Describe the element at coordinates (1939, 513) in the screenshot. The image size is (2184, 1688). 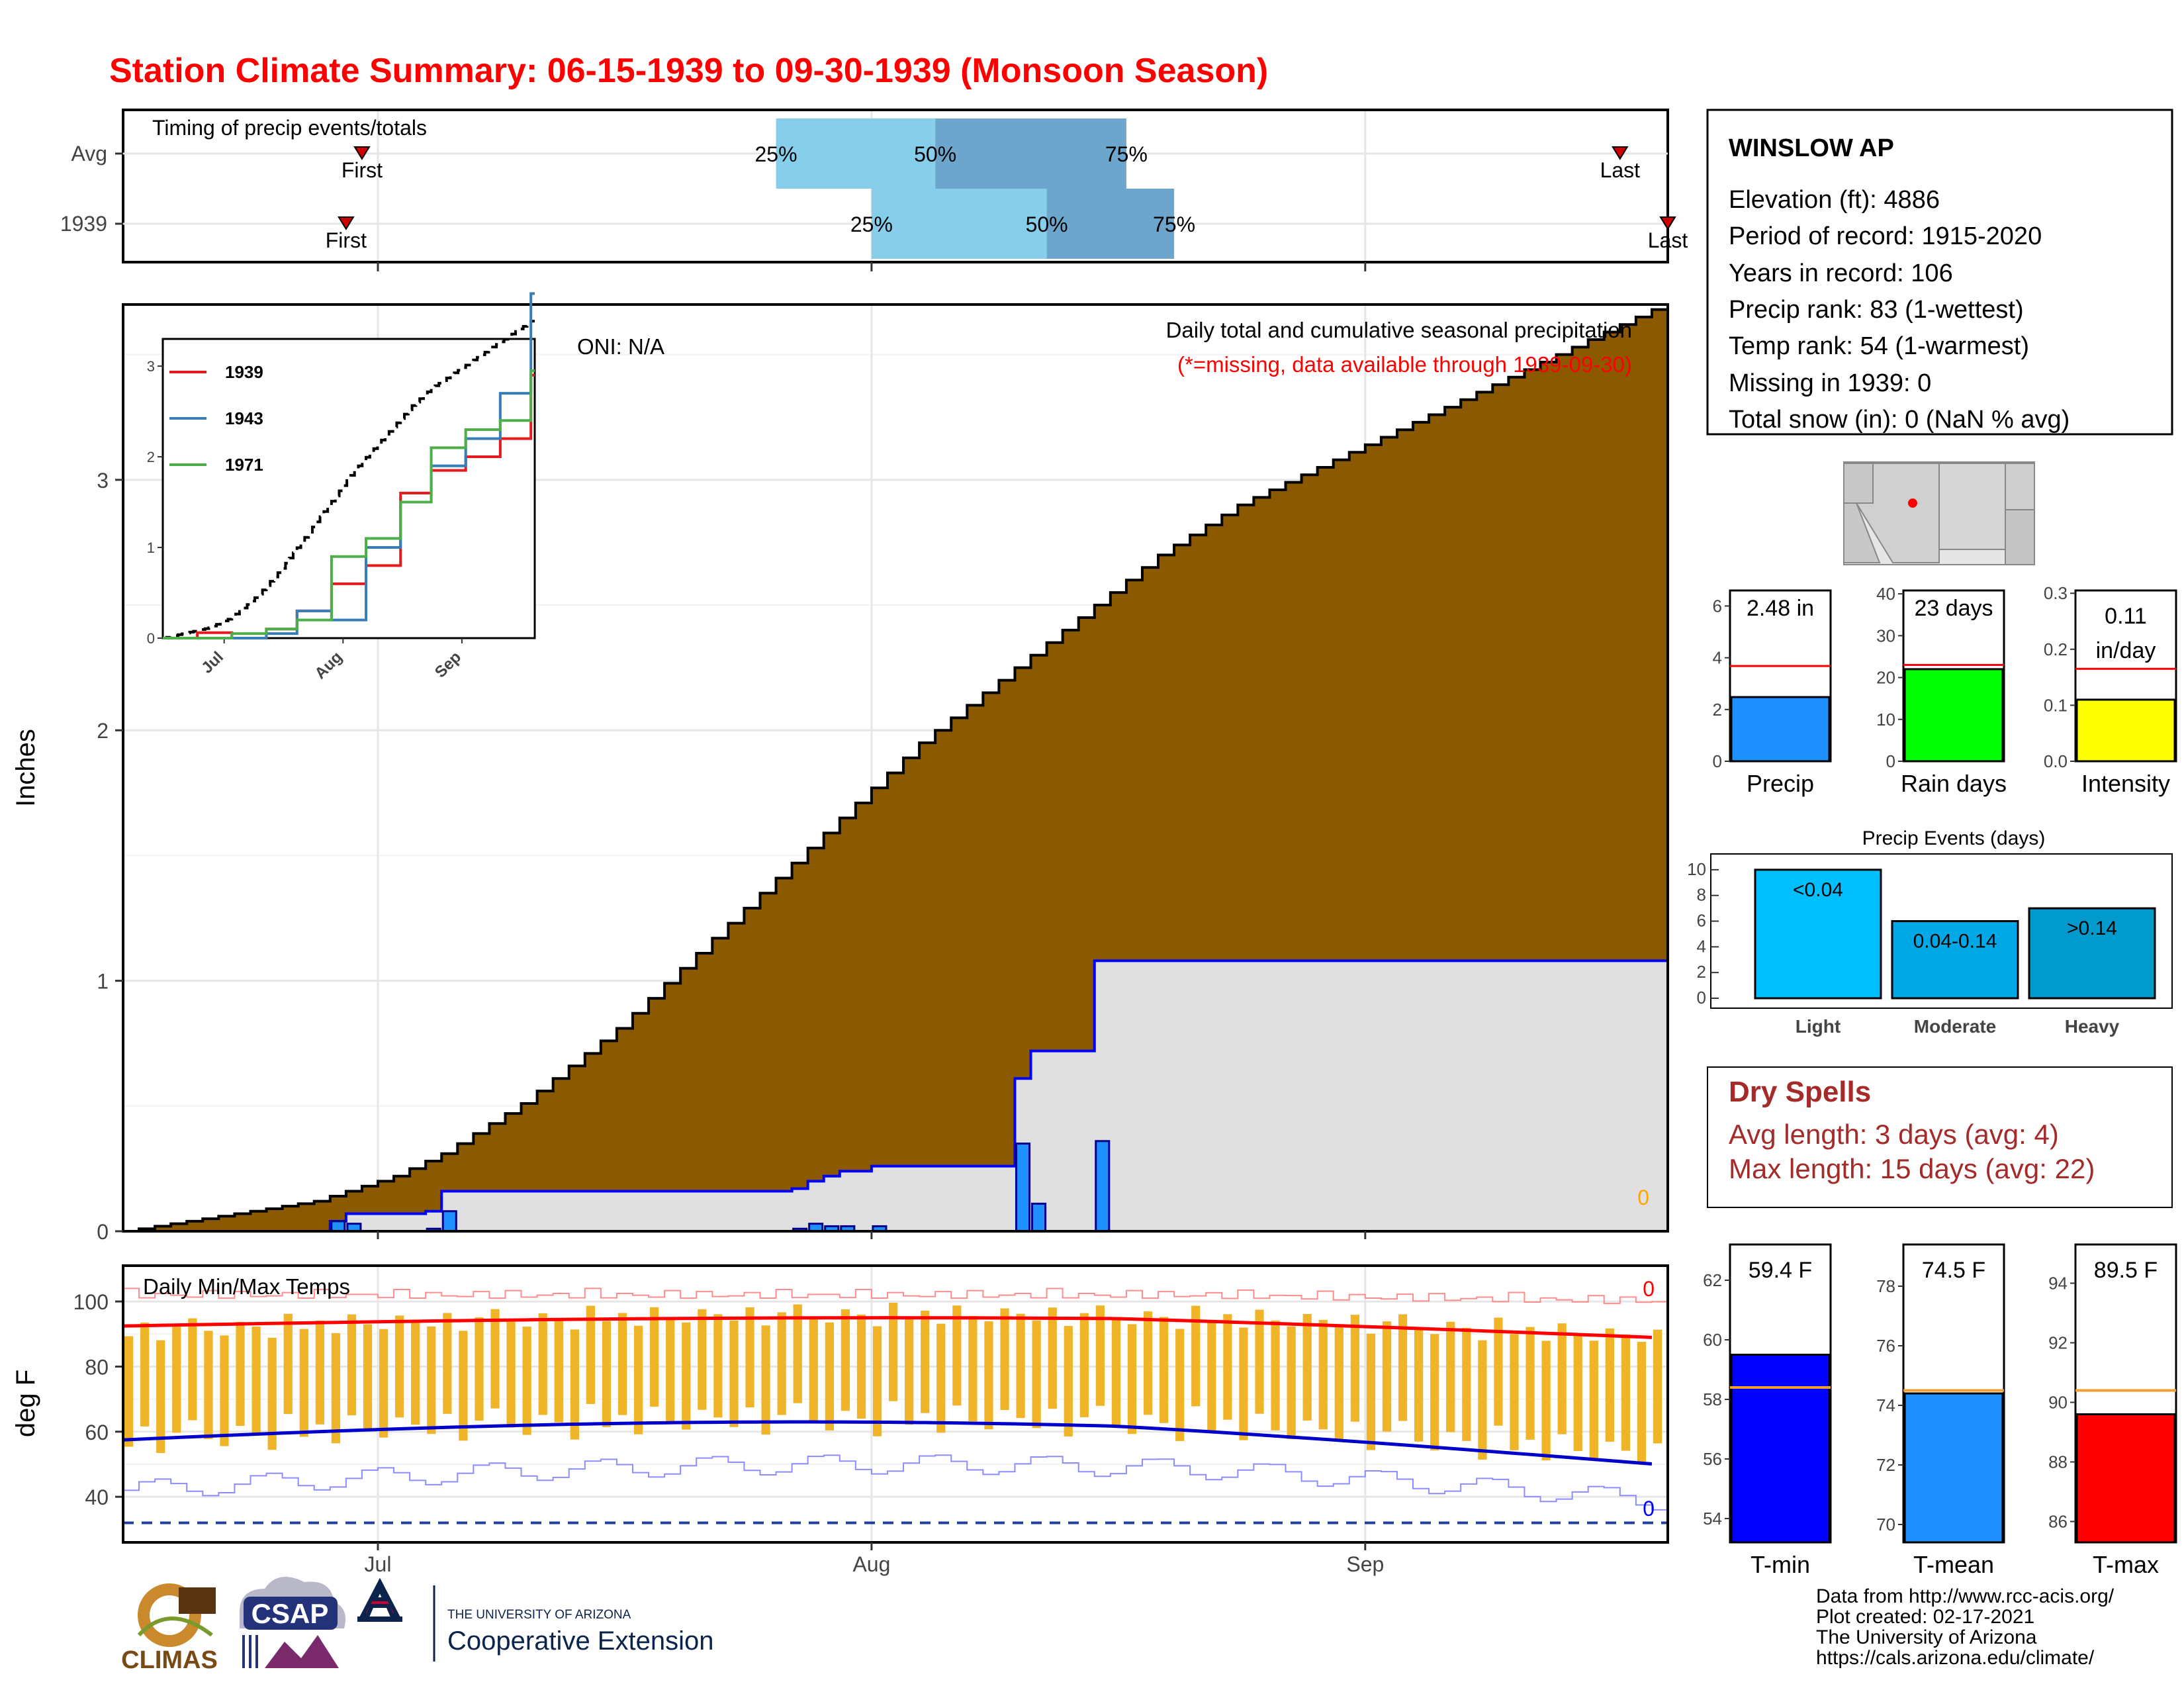
I see `locator-map` at that location.